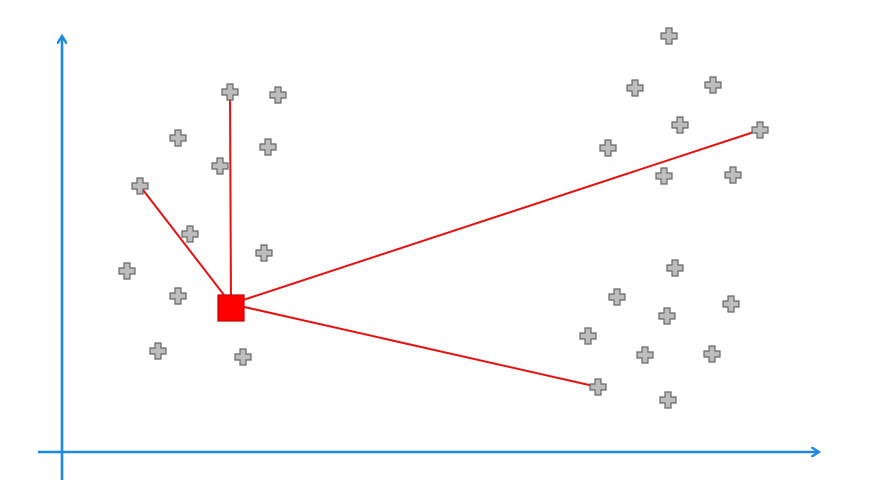 The height and width of the screenshot is (487, 893). Describe the element at coordinates (231, 308) in the screenshot. I see `centroid-marker` at that location.